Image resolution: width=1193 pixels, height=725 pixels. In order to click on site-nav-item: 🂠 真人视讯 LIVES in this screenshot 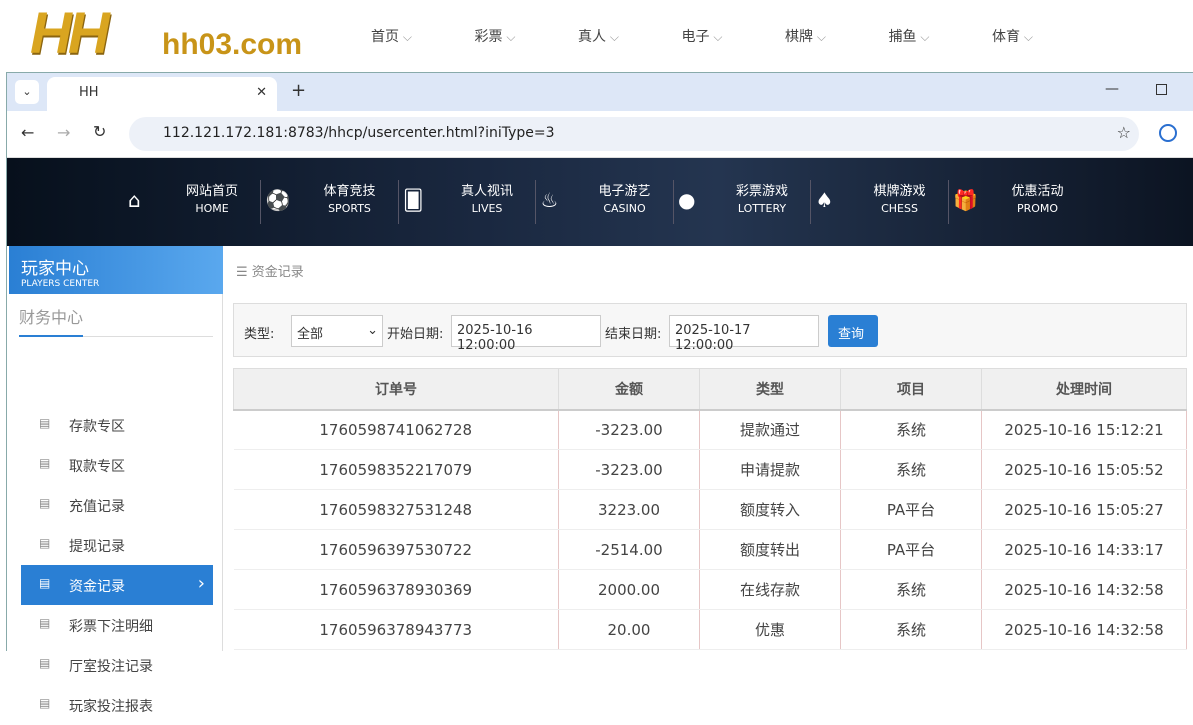, I will do `click(467, 202)`.